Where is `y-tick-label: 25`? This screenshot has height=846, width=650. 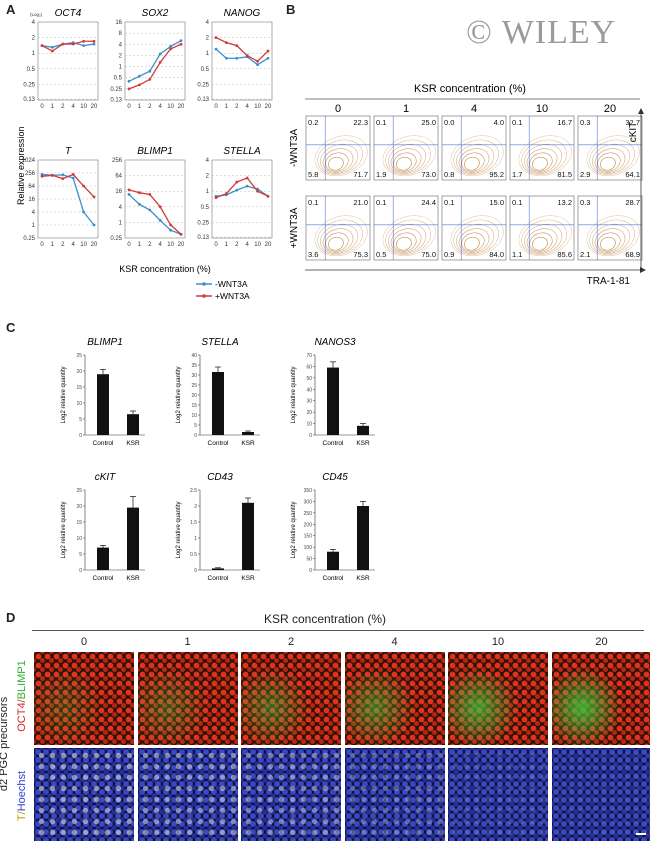 y-tick-label: 25 is located at coordinates (79, 356).